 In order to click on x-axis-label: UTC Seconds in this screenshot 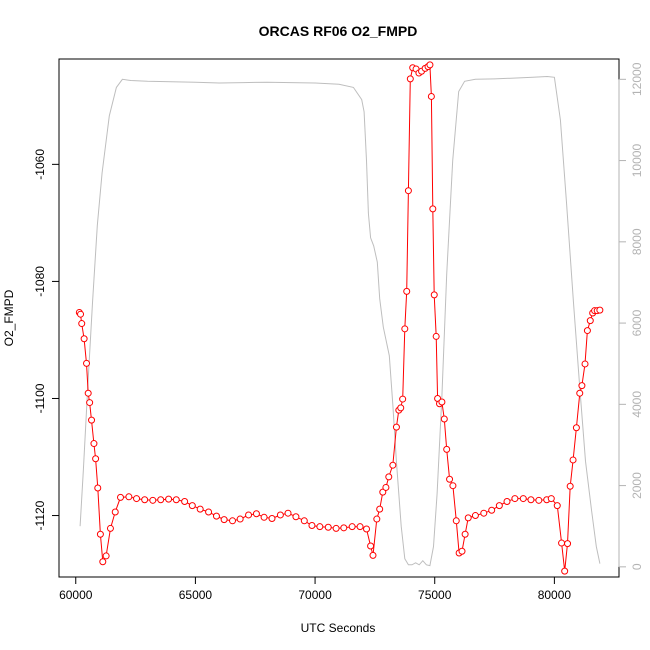, I will do `click(338, 628)`.